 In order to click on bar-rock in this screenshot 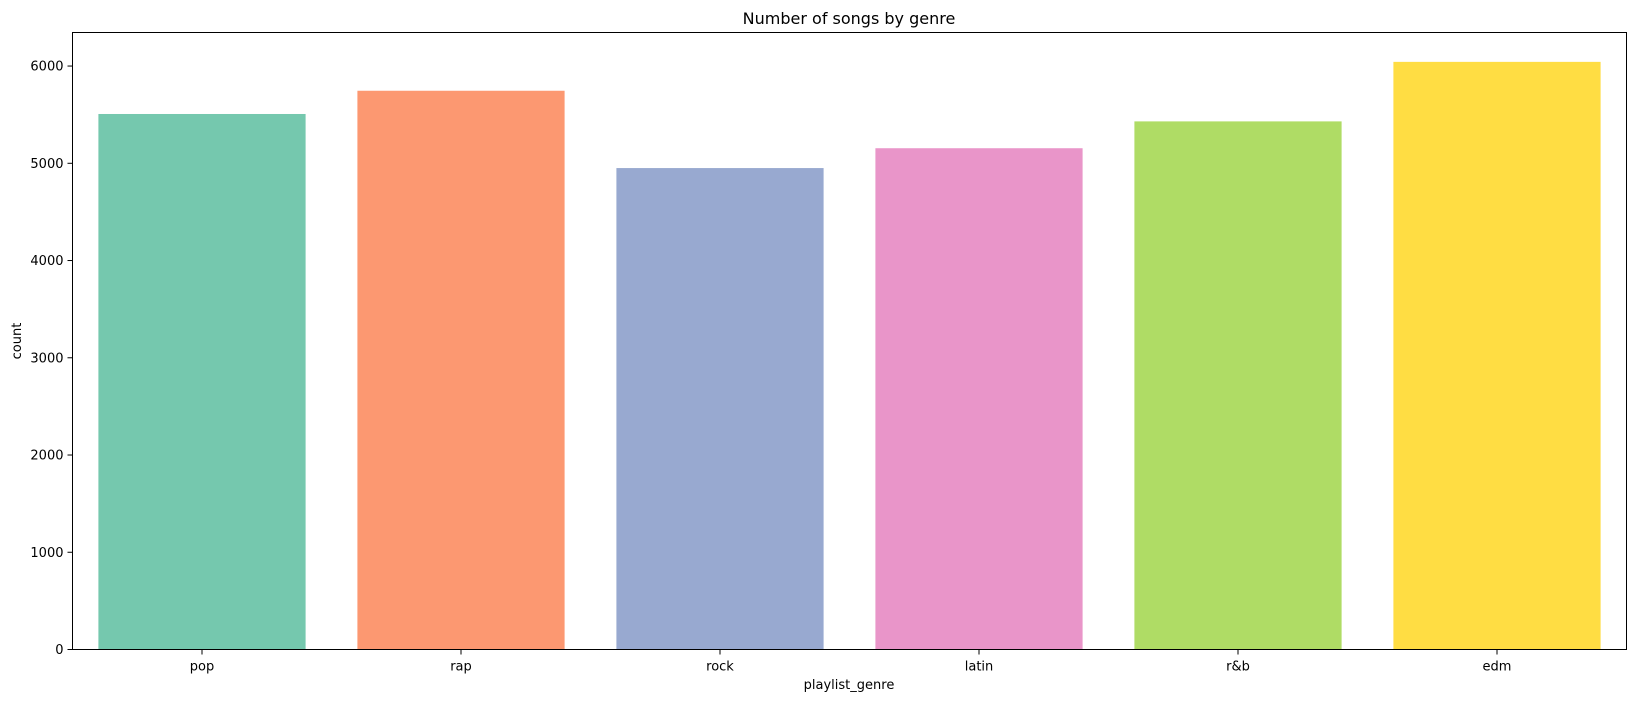, I will do `click(720, 409)`.